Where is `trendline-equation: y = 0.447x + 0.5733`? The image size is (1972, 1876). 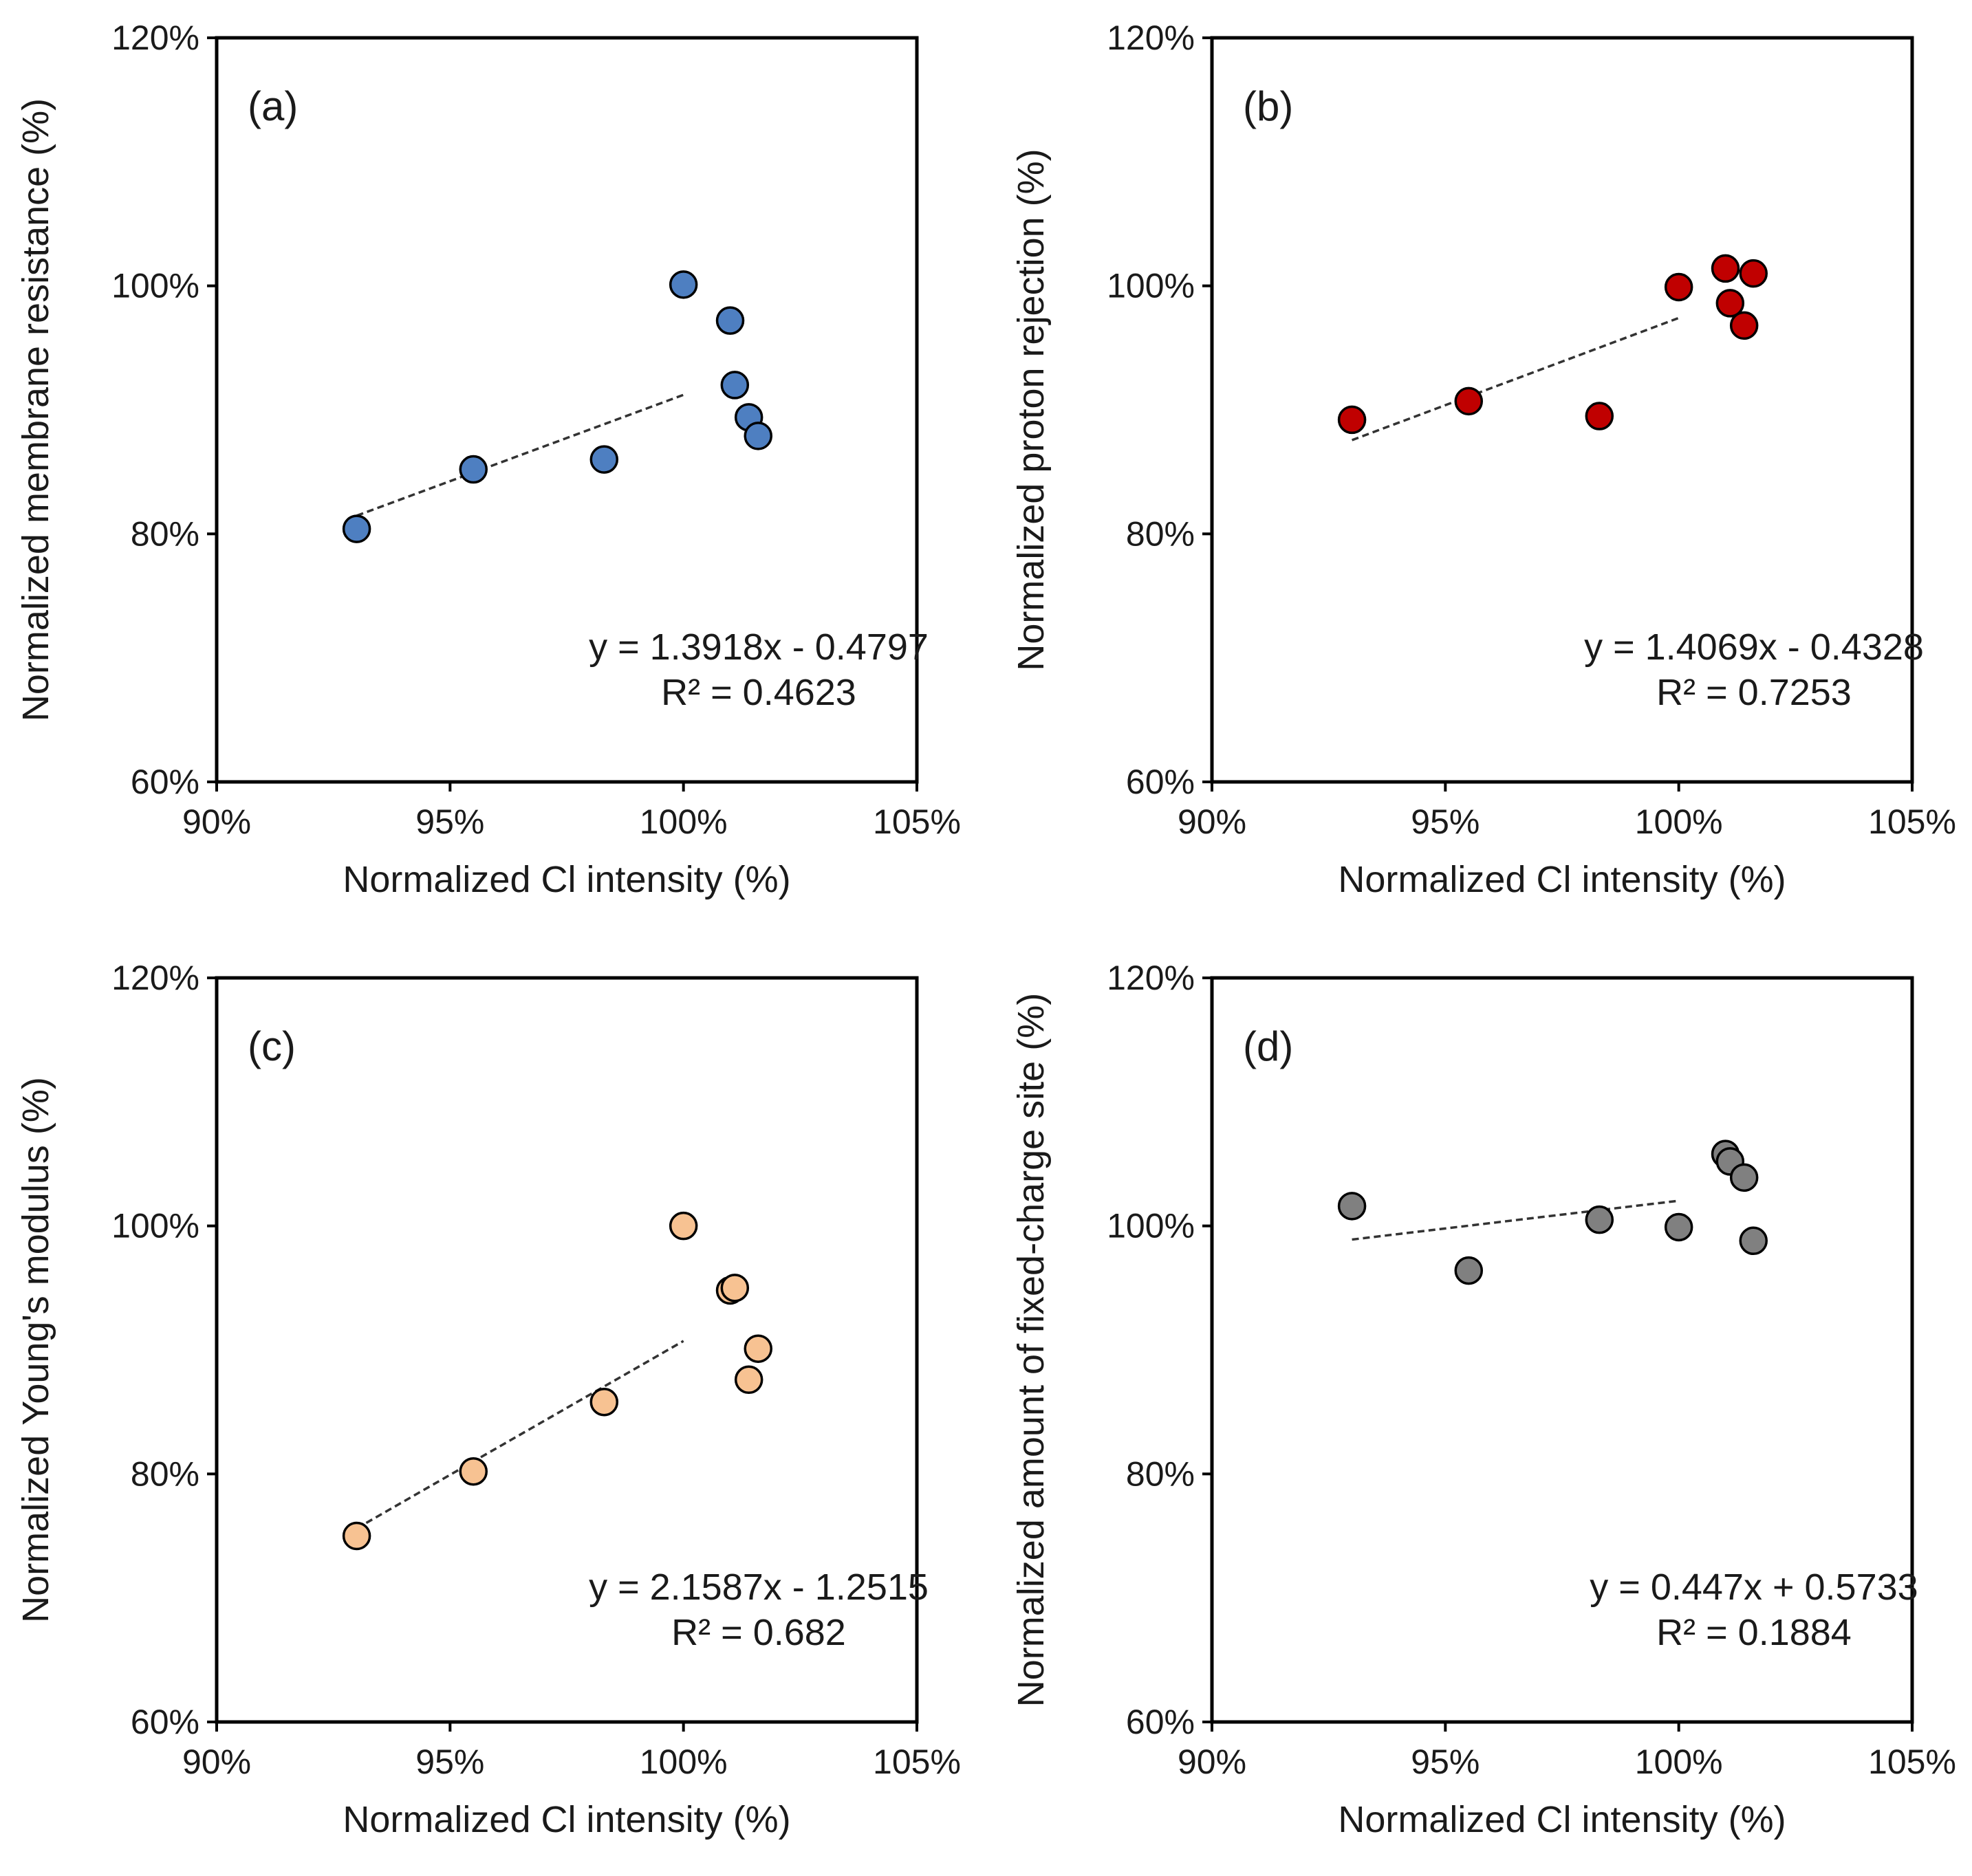 trendline-equation: y = 0.447x + 0.5733 is located at coordinates (1754, 1588).